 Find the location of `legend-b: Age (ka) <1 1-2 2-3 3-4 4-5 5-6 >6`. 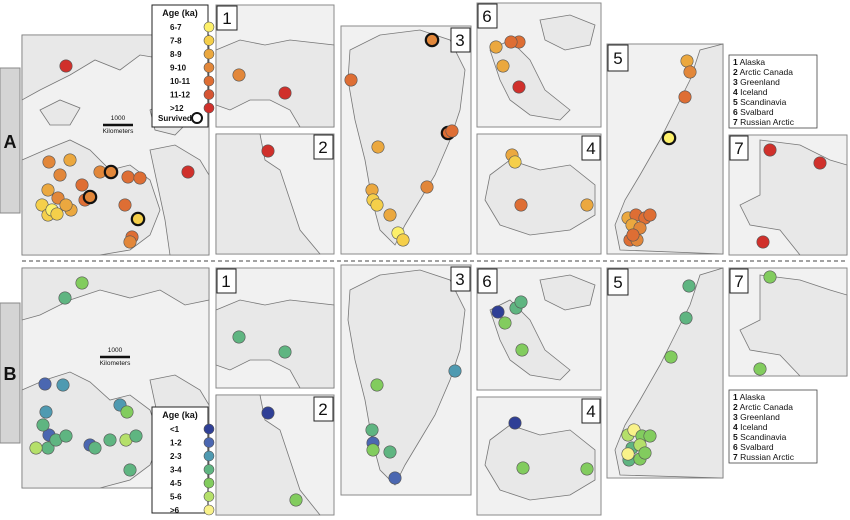

legend-b: Age (ka) <1 1-2 2-3 3-4 4-5 5-6 >6 is located at coordinates (183, 461).